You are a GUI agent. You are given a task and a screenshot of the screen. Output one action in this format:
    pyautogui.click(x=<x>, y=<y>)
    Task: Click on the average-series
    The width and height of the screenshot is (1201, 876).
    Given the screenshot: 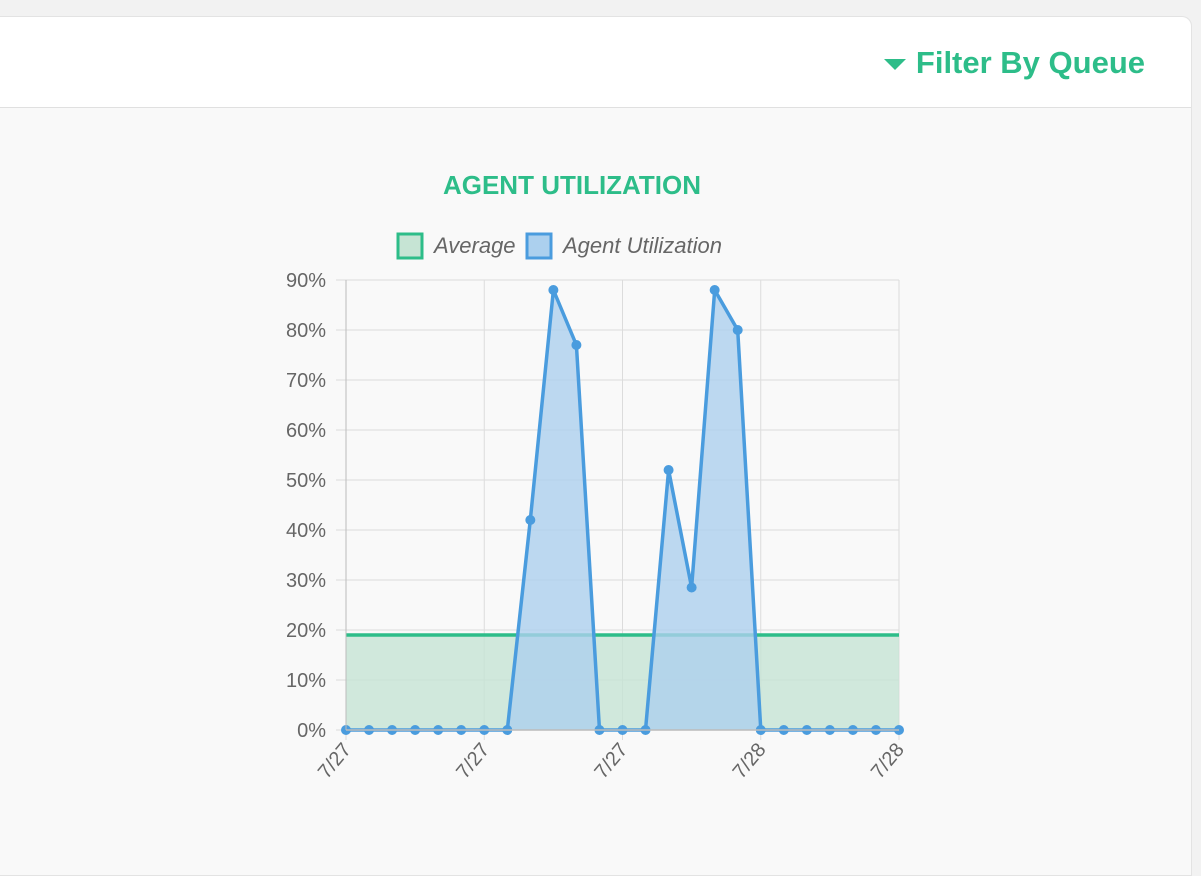 What is the action you would take?
    pyautogui.click(x=622, y=681)
    